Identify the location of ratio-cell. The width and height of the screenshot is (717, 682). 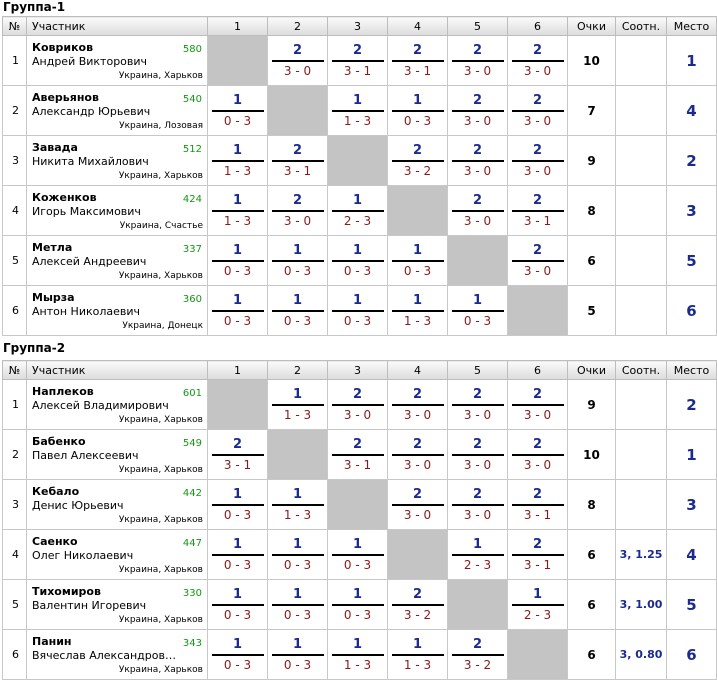
(641, 110).